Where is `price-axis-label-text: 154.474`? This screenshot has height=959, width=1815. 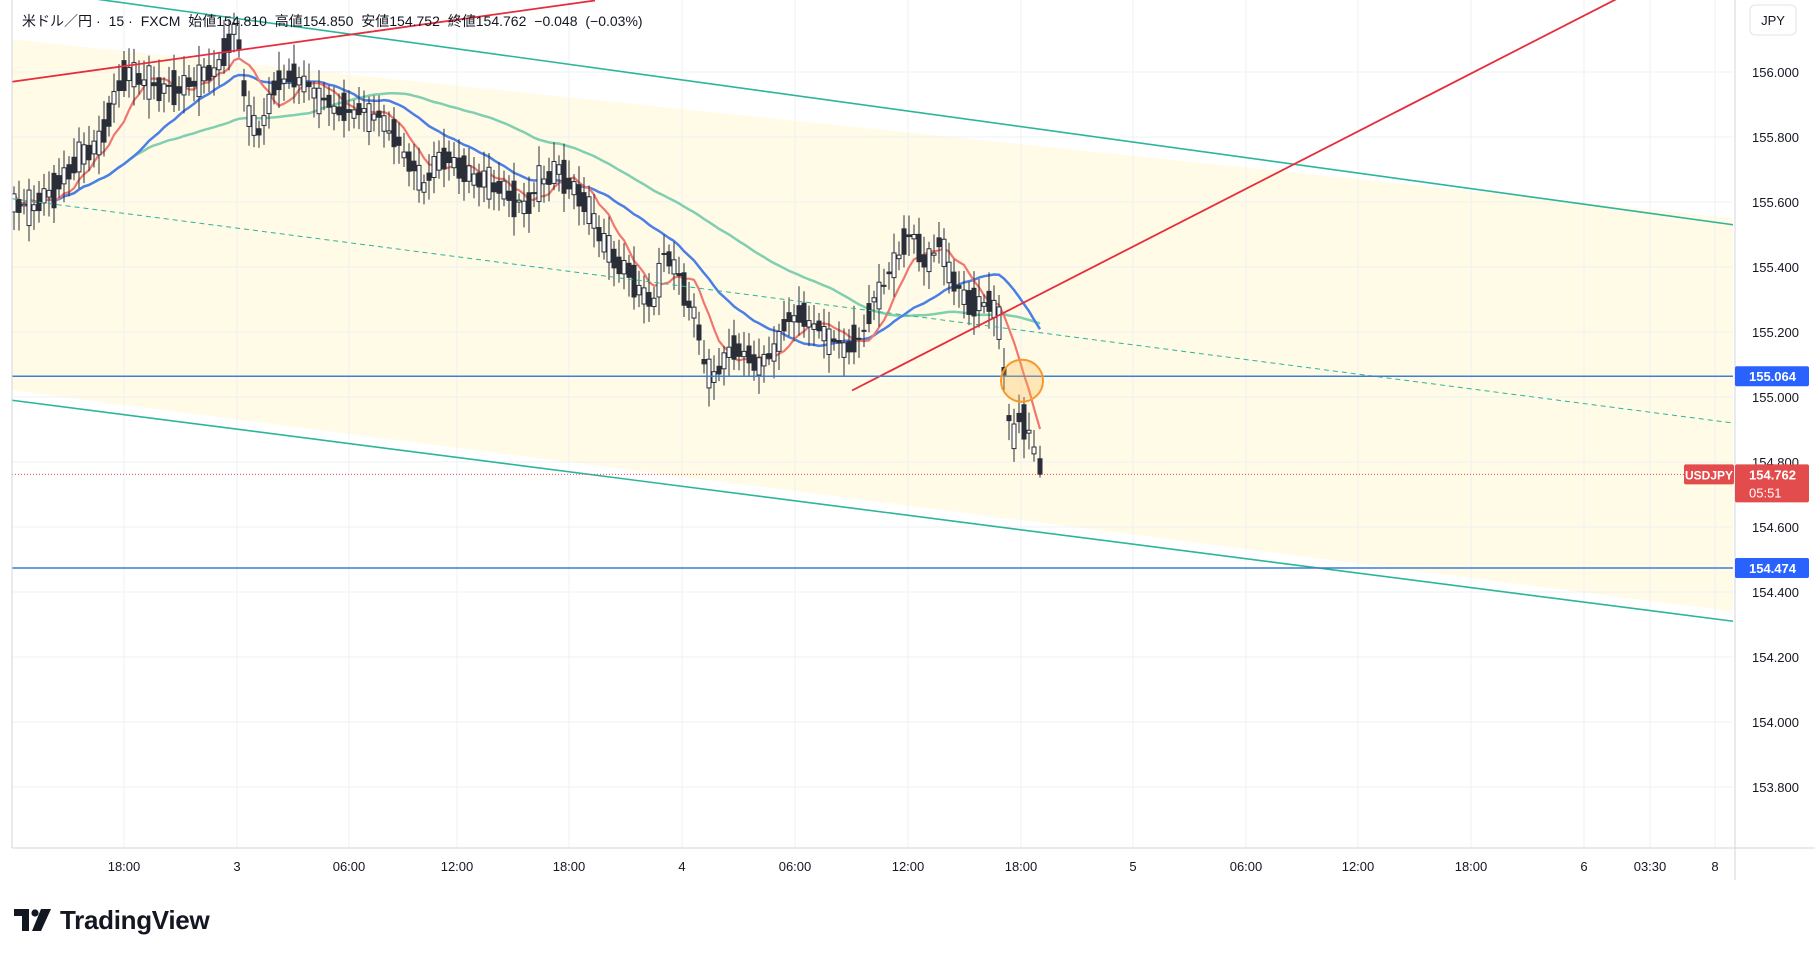 price-axis-label-text: 154.474 is located at coordinates (1773, 568).